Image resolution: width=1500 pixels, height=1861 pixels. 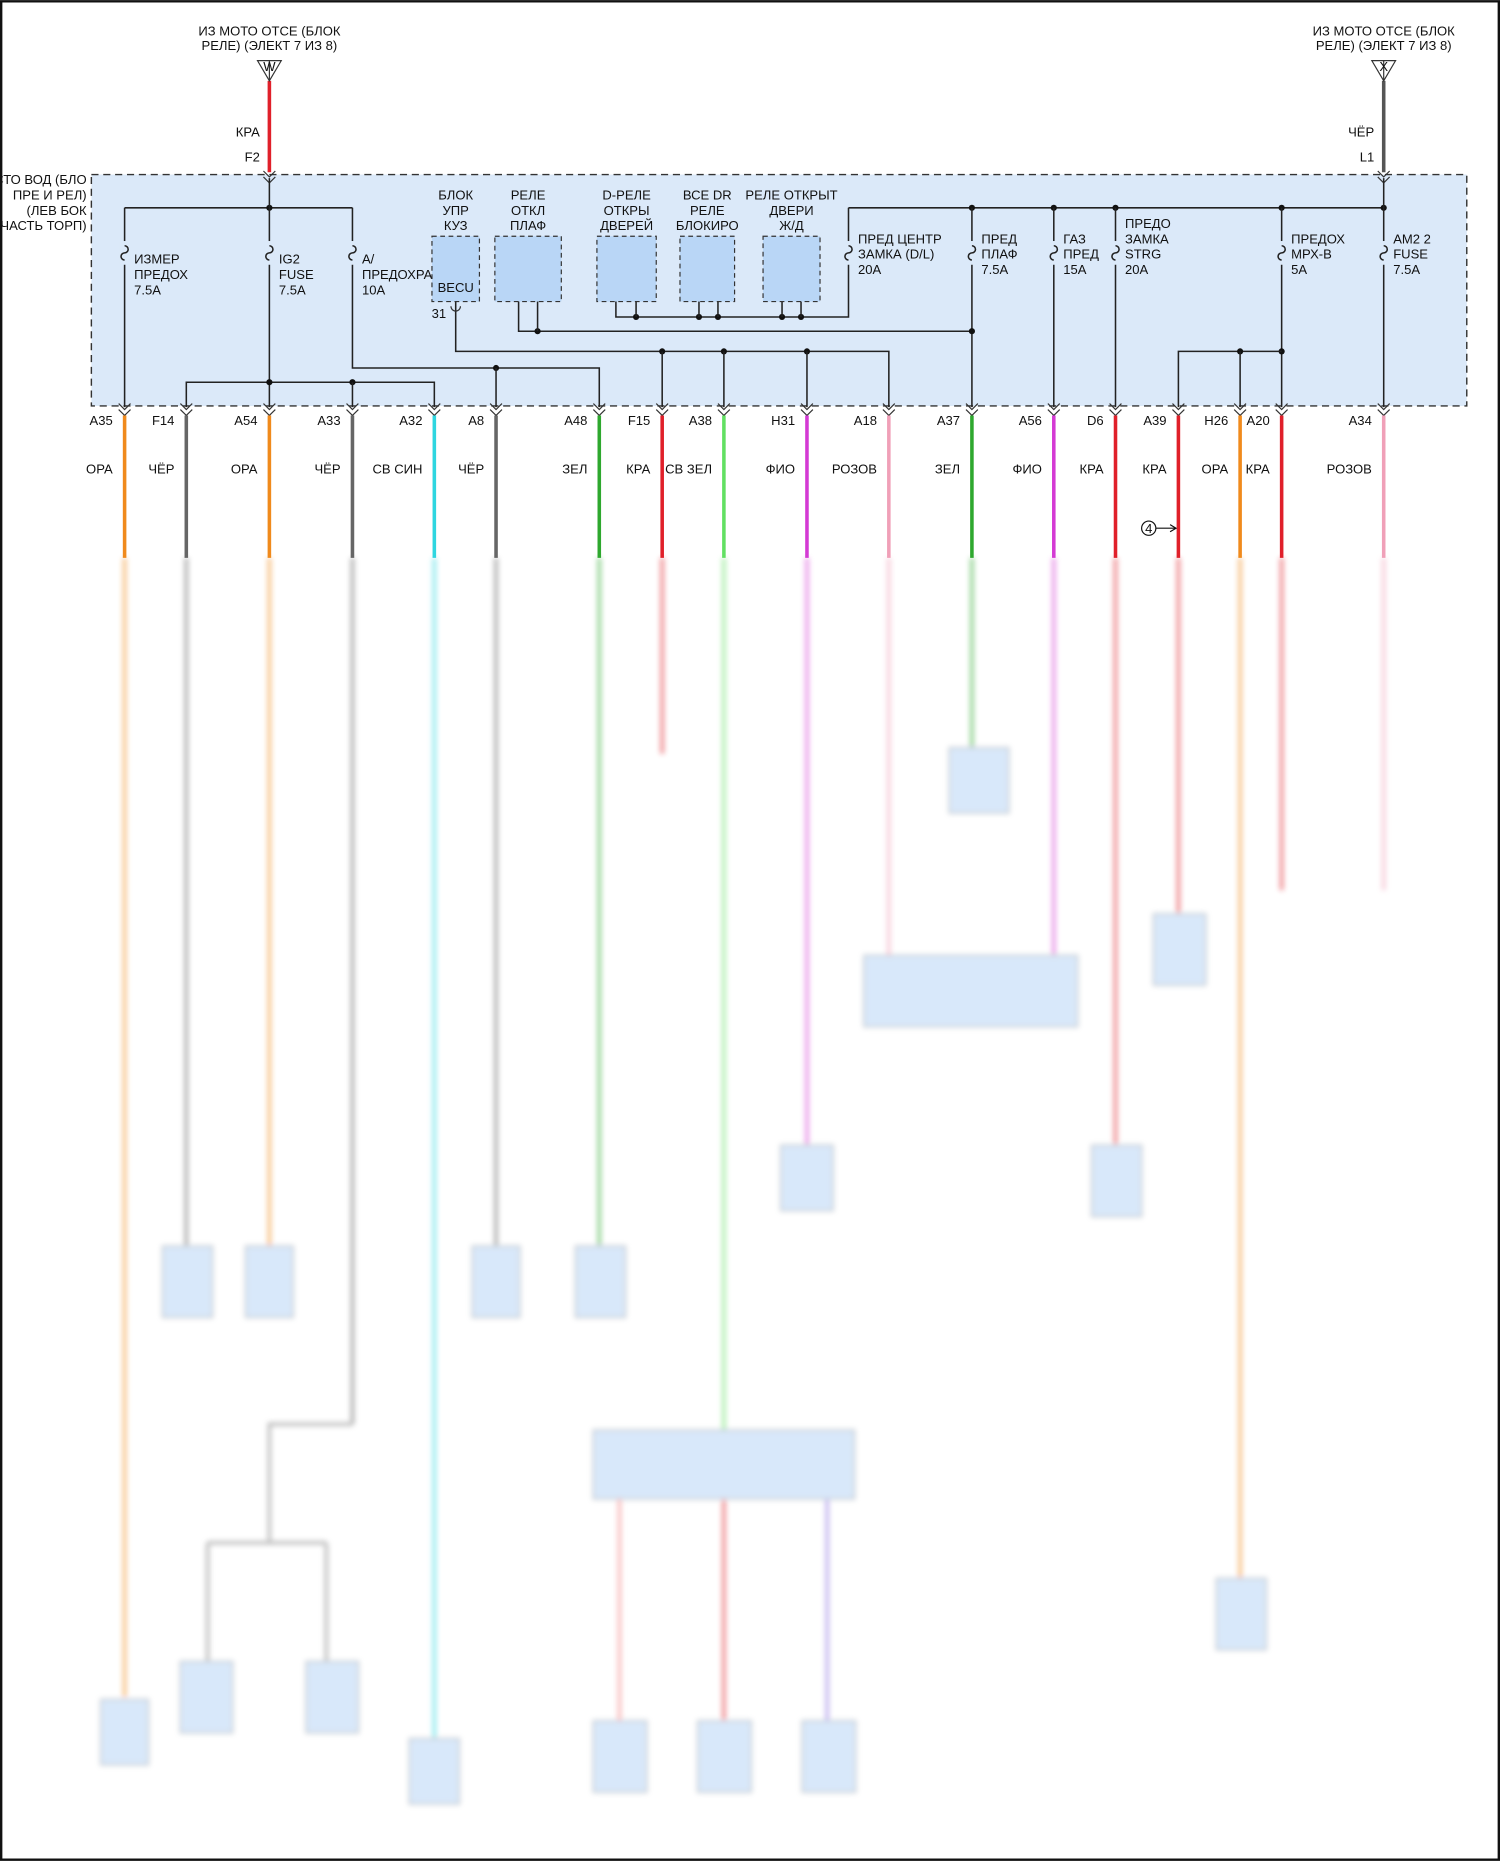 I want to click on pin-id: A39, so click(x=1154, y=420).